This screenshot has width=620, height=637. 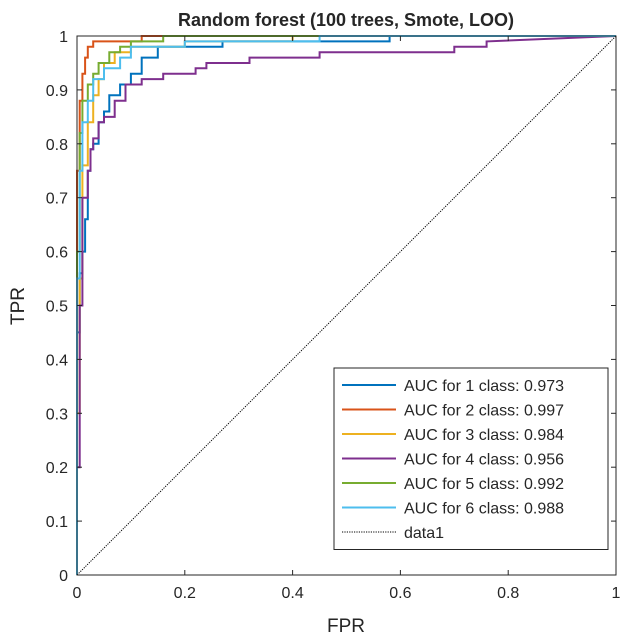 What do you see at coordinates (57, 199) in the screenshot?
I see `y-tick-label: 0.7` at bounding box center [57, 199].